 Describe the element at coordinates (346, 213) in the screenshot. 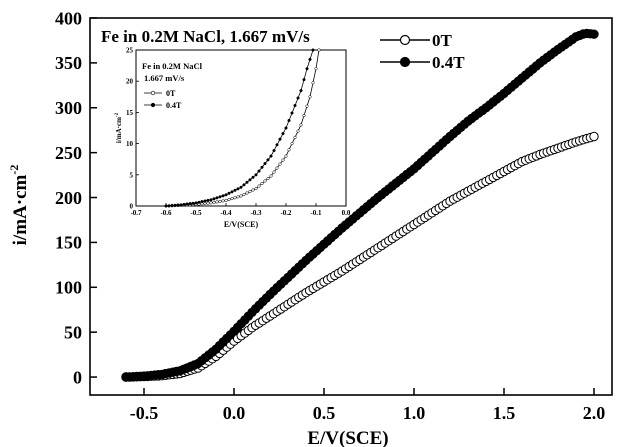

I see `inset-x-tick-label: 0.0` at that location.